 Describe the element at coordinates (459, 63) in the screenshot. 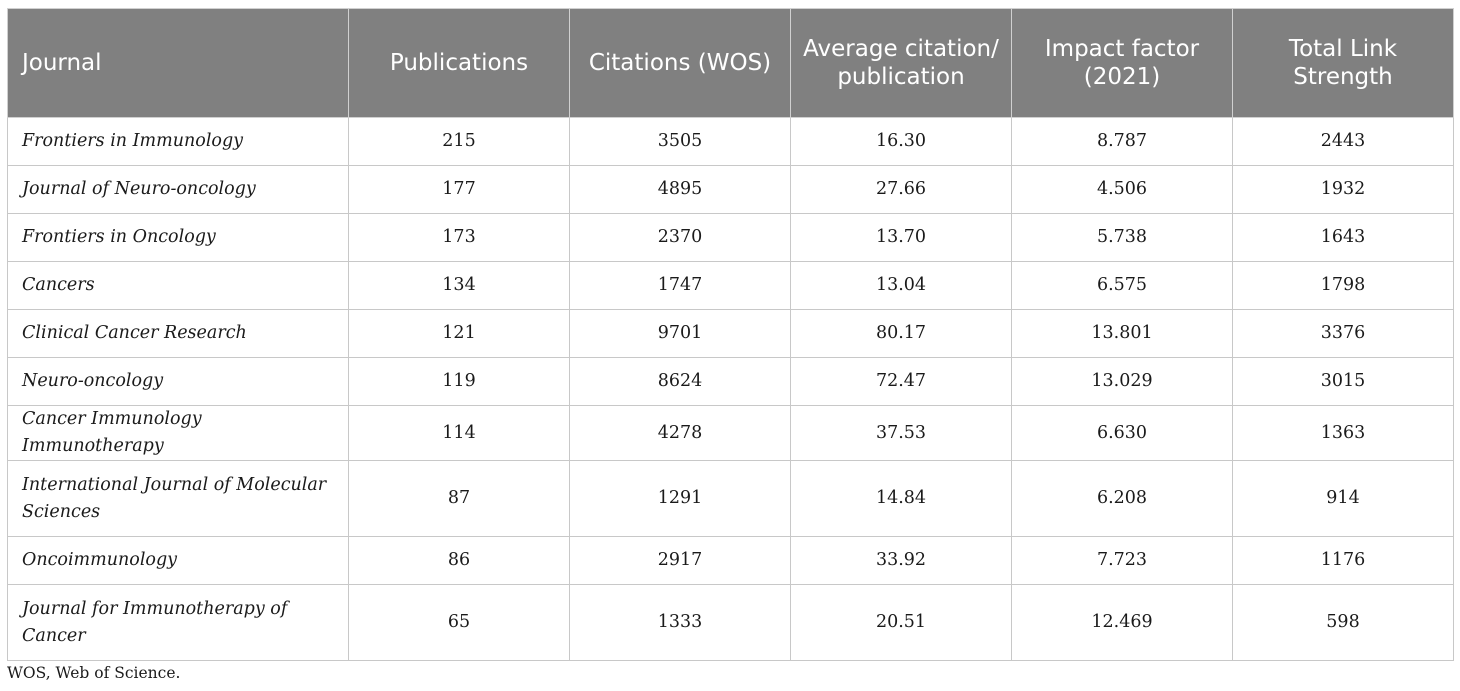

I see `header-publications: Publications` at that location.